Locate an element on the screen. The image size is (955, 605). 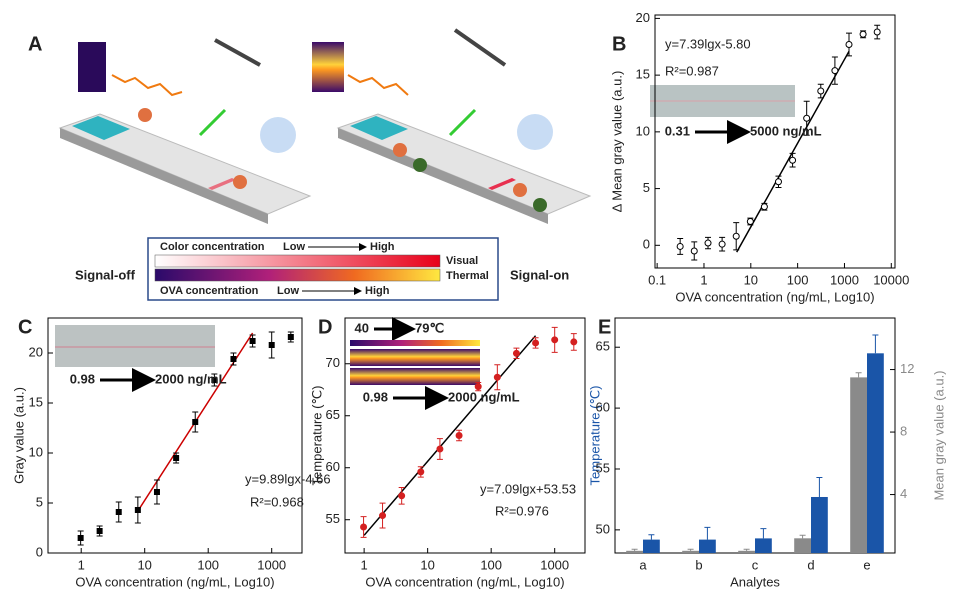
x-tick-label: 100 is located at coordinates (491, 564).